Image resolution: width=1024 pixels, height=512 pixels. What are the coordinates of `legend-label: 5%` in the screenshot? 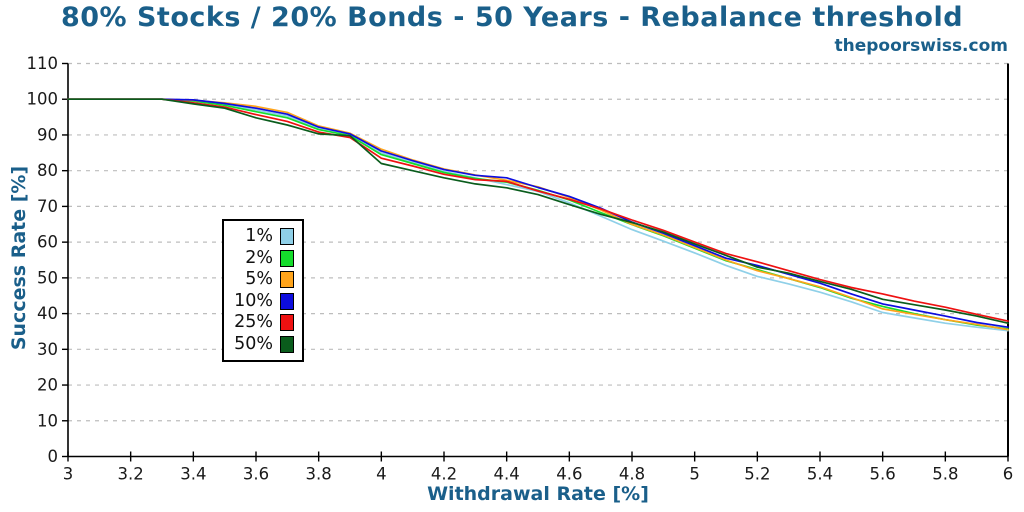 It's located at (259, 279).